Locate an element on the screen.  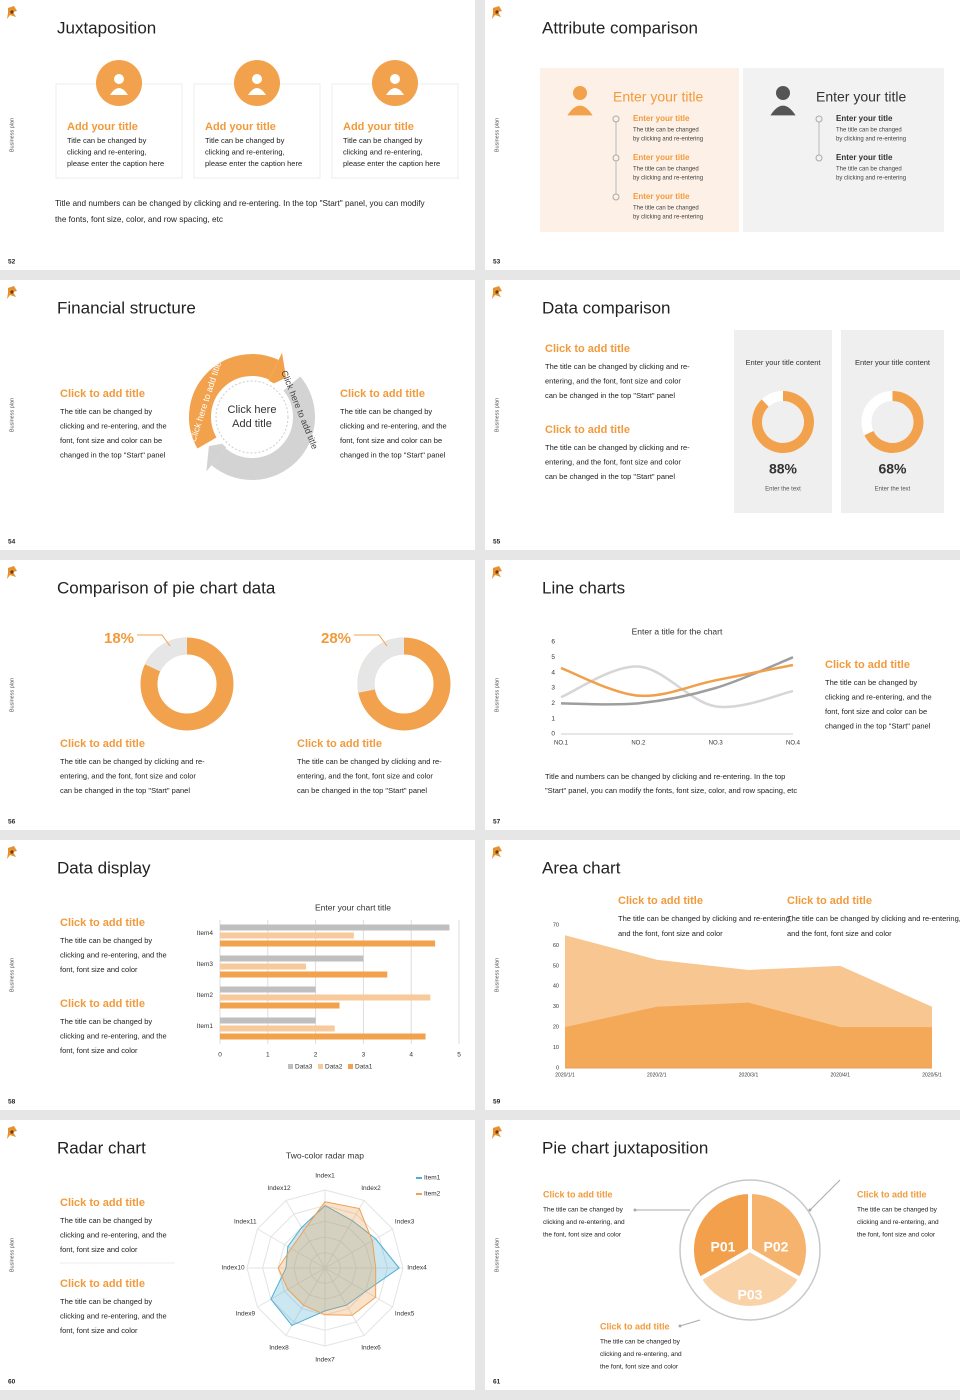
axis-label: Index2 is located at coordinates (371, 1188).